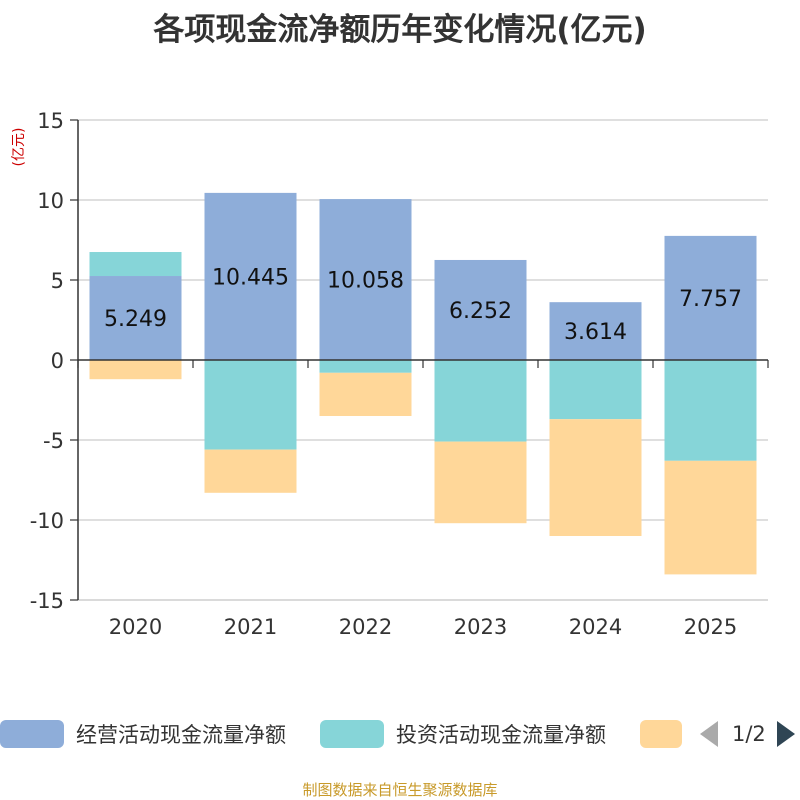 This screenshot has width=800, height=800. What do you see at coordinates (57, 361) in the screenshot?
I see `y-tick-label: 0` at bounding box center [57, 361].